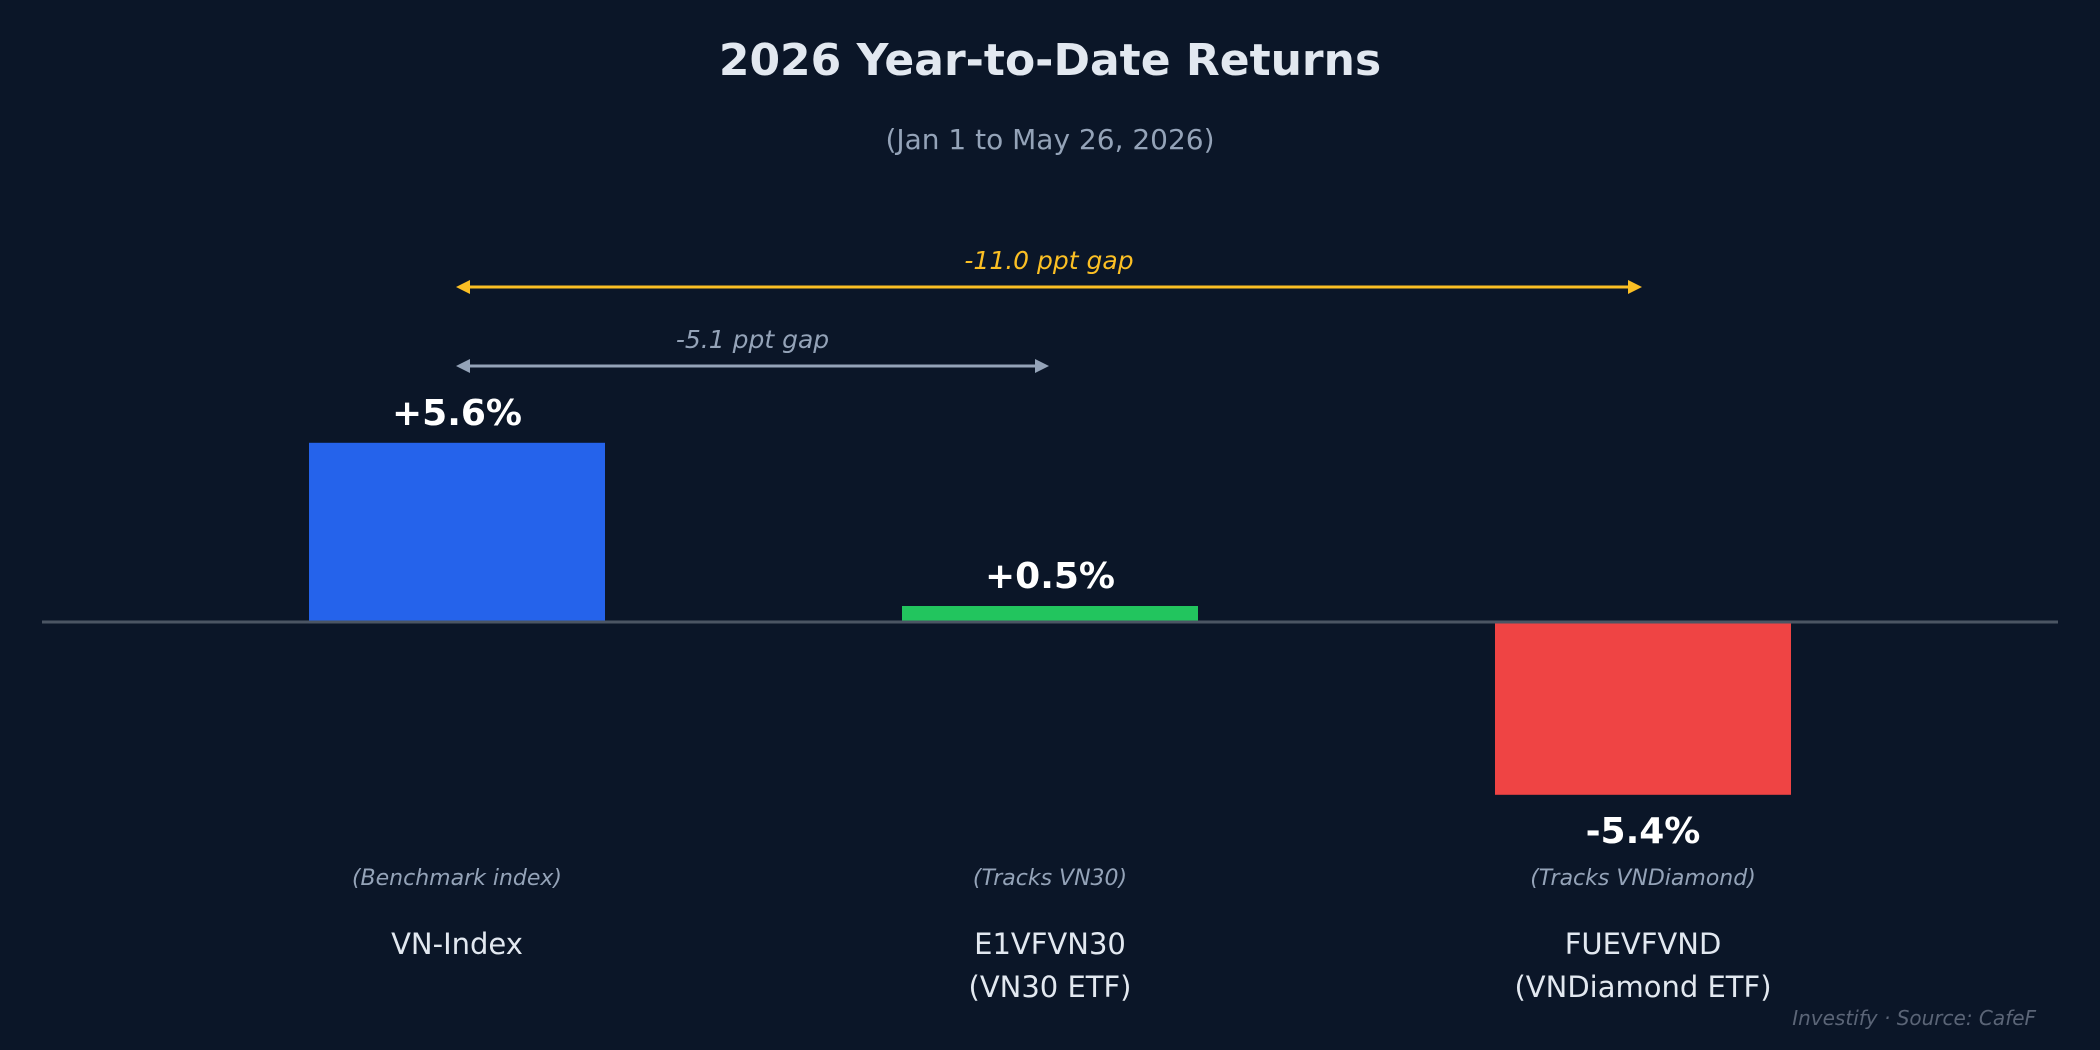 This screenshot has width=2100, height=1050. What do you see at coordinates (1643, 878) in the screenshot?
I see `category-note-2: (Tracks VNDiamond)` at bounding box center [1643, 878].